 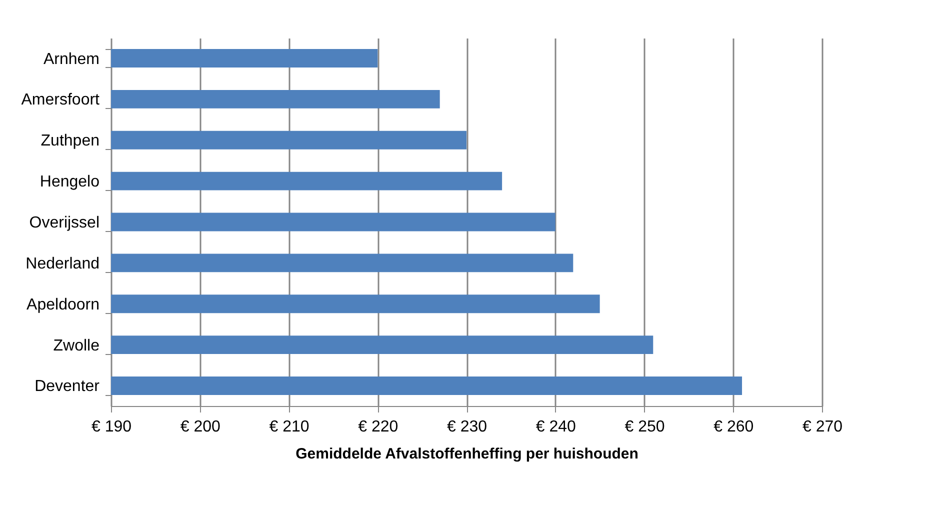 I want to click on y-tick-label: Nederland, so click(x=63, y=263).